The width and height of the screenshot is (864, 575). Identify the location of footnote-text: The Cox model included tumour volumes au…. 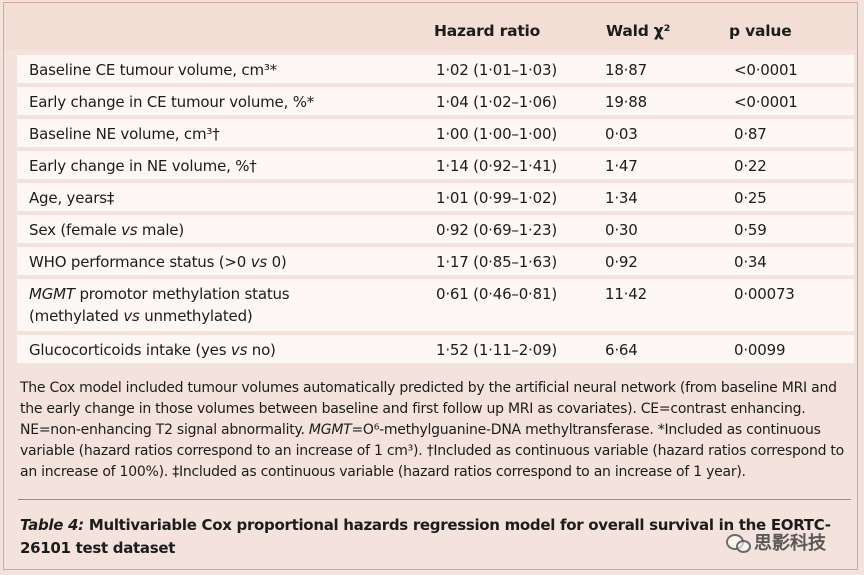
(428, 409).